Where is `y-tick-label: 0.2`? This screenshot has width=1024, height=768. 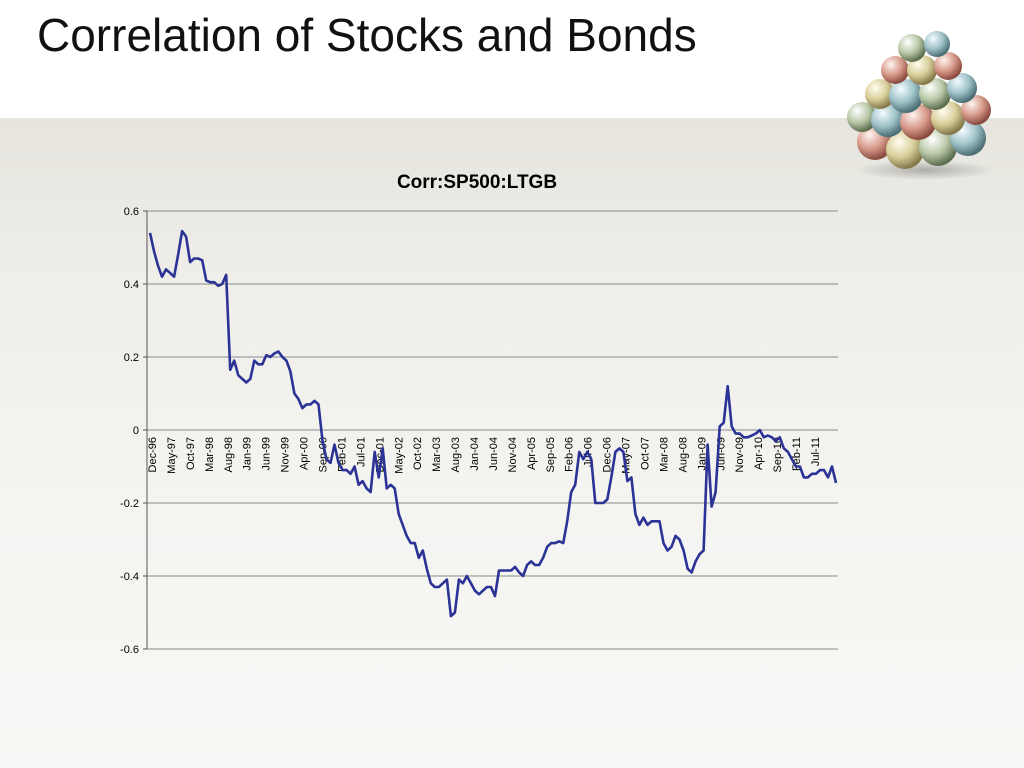 y-tick-label: 0.2 is located at coordinates (131, 358).